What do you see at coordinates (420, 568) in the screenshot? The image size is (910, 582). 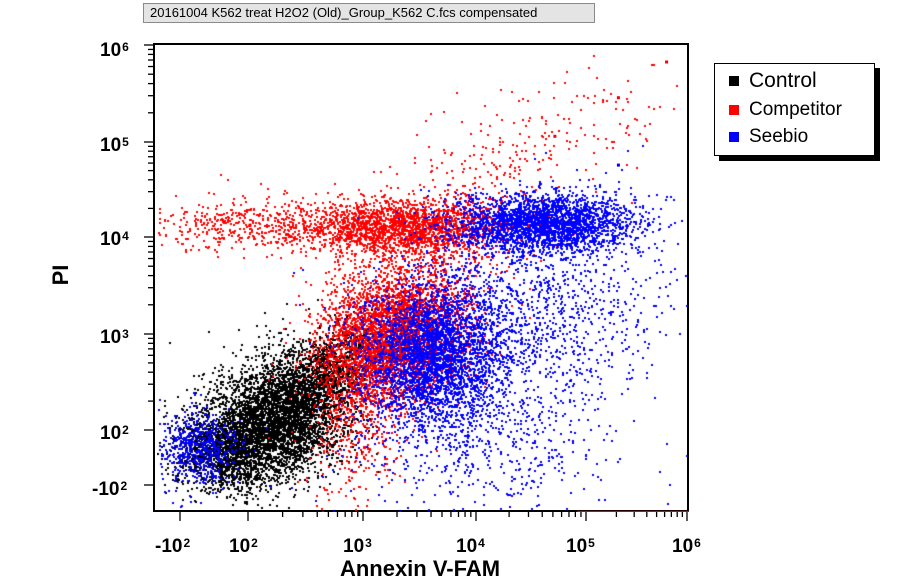 I see `x-axis-label: Annexin V-FAM` at bounding box center [420, 568].